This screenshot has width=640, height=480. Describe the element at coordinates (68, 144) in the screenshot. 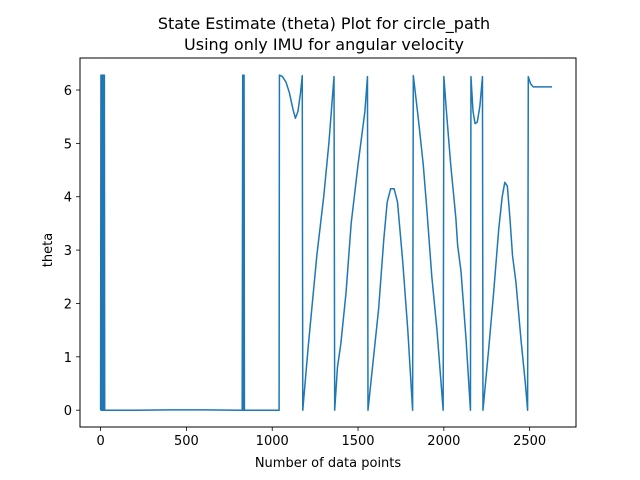

I see `y-tick-label: 5` at that location.